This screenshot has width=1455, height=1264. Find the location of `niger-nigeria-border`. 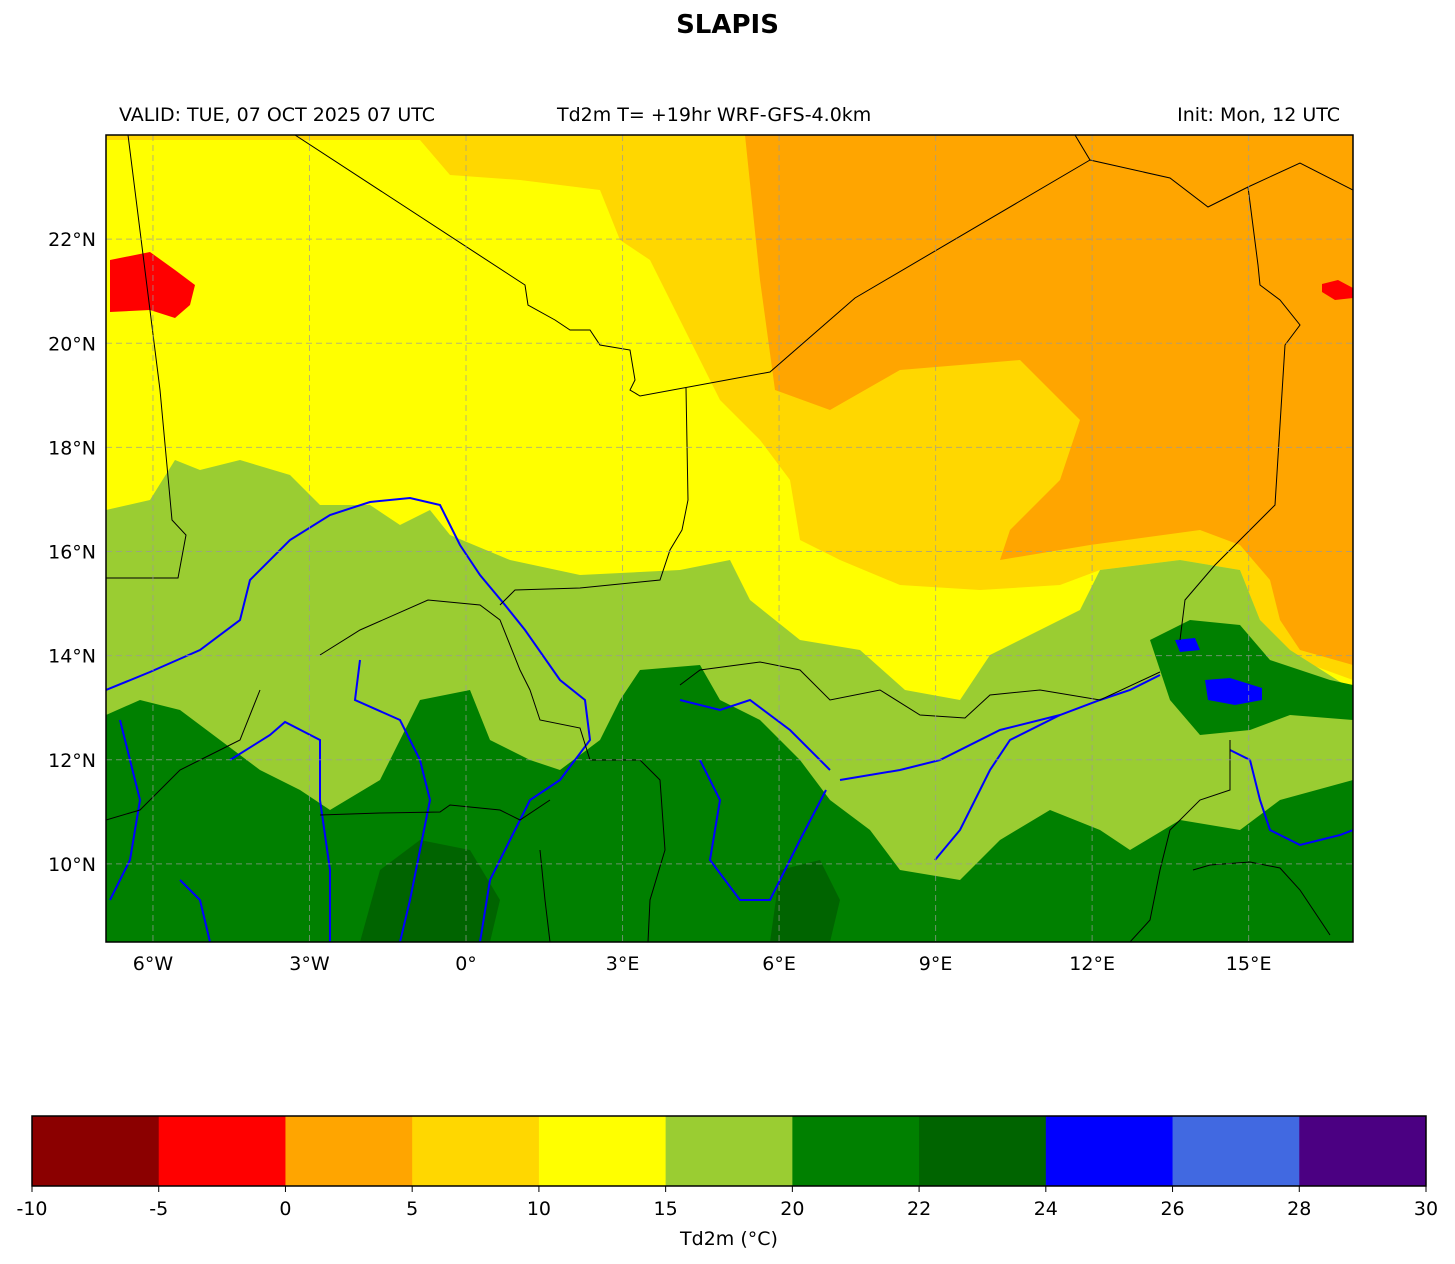

niger-nigeria-border is located at coordinates (920, 690).